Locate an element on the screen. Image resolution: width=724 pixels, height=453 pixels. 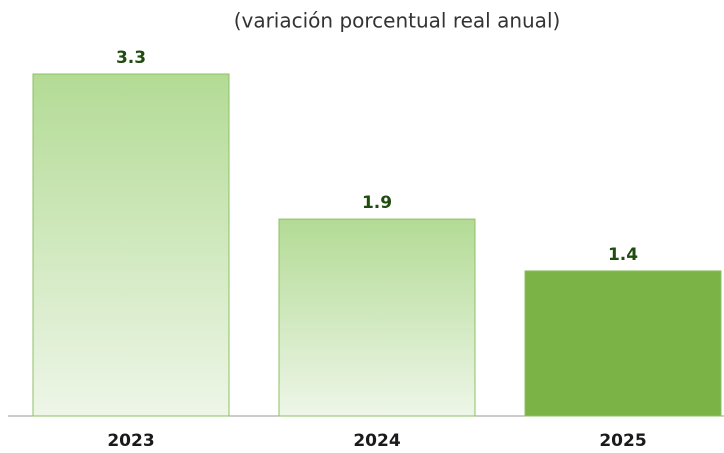
value-label: 1.4 is located at coordinates (623, 255).